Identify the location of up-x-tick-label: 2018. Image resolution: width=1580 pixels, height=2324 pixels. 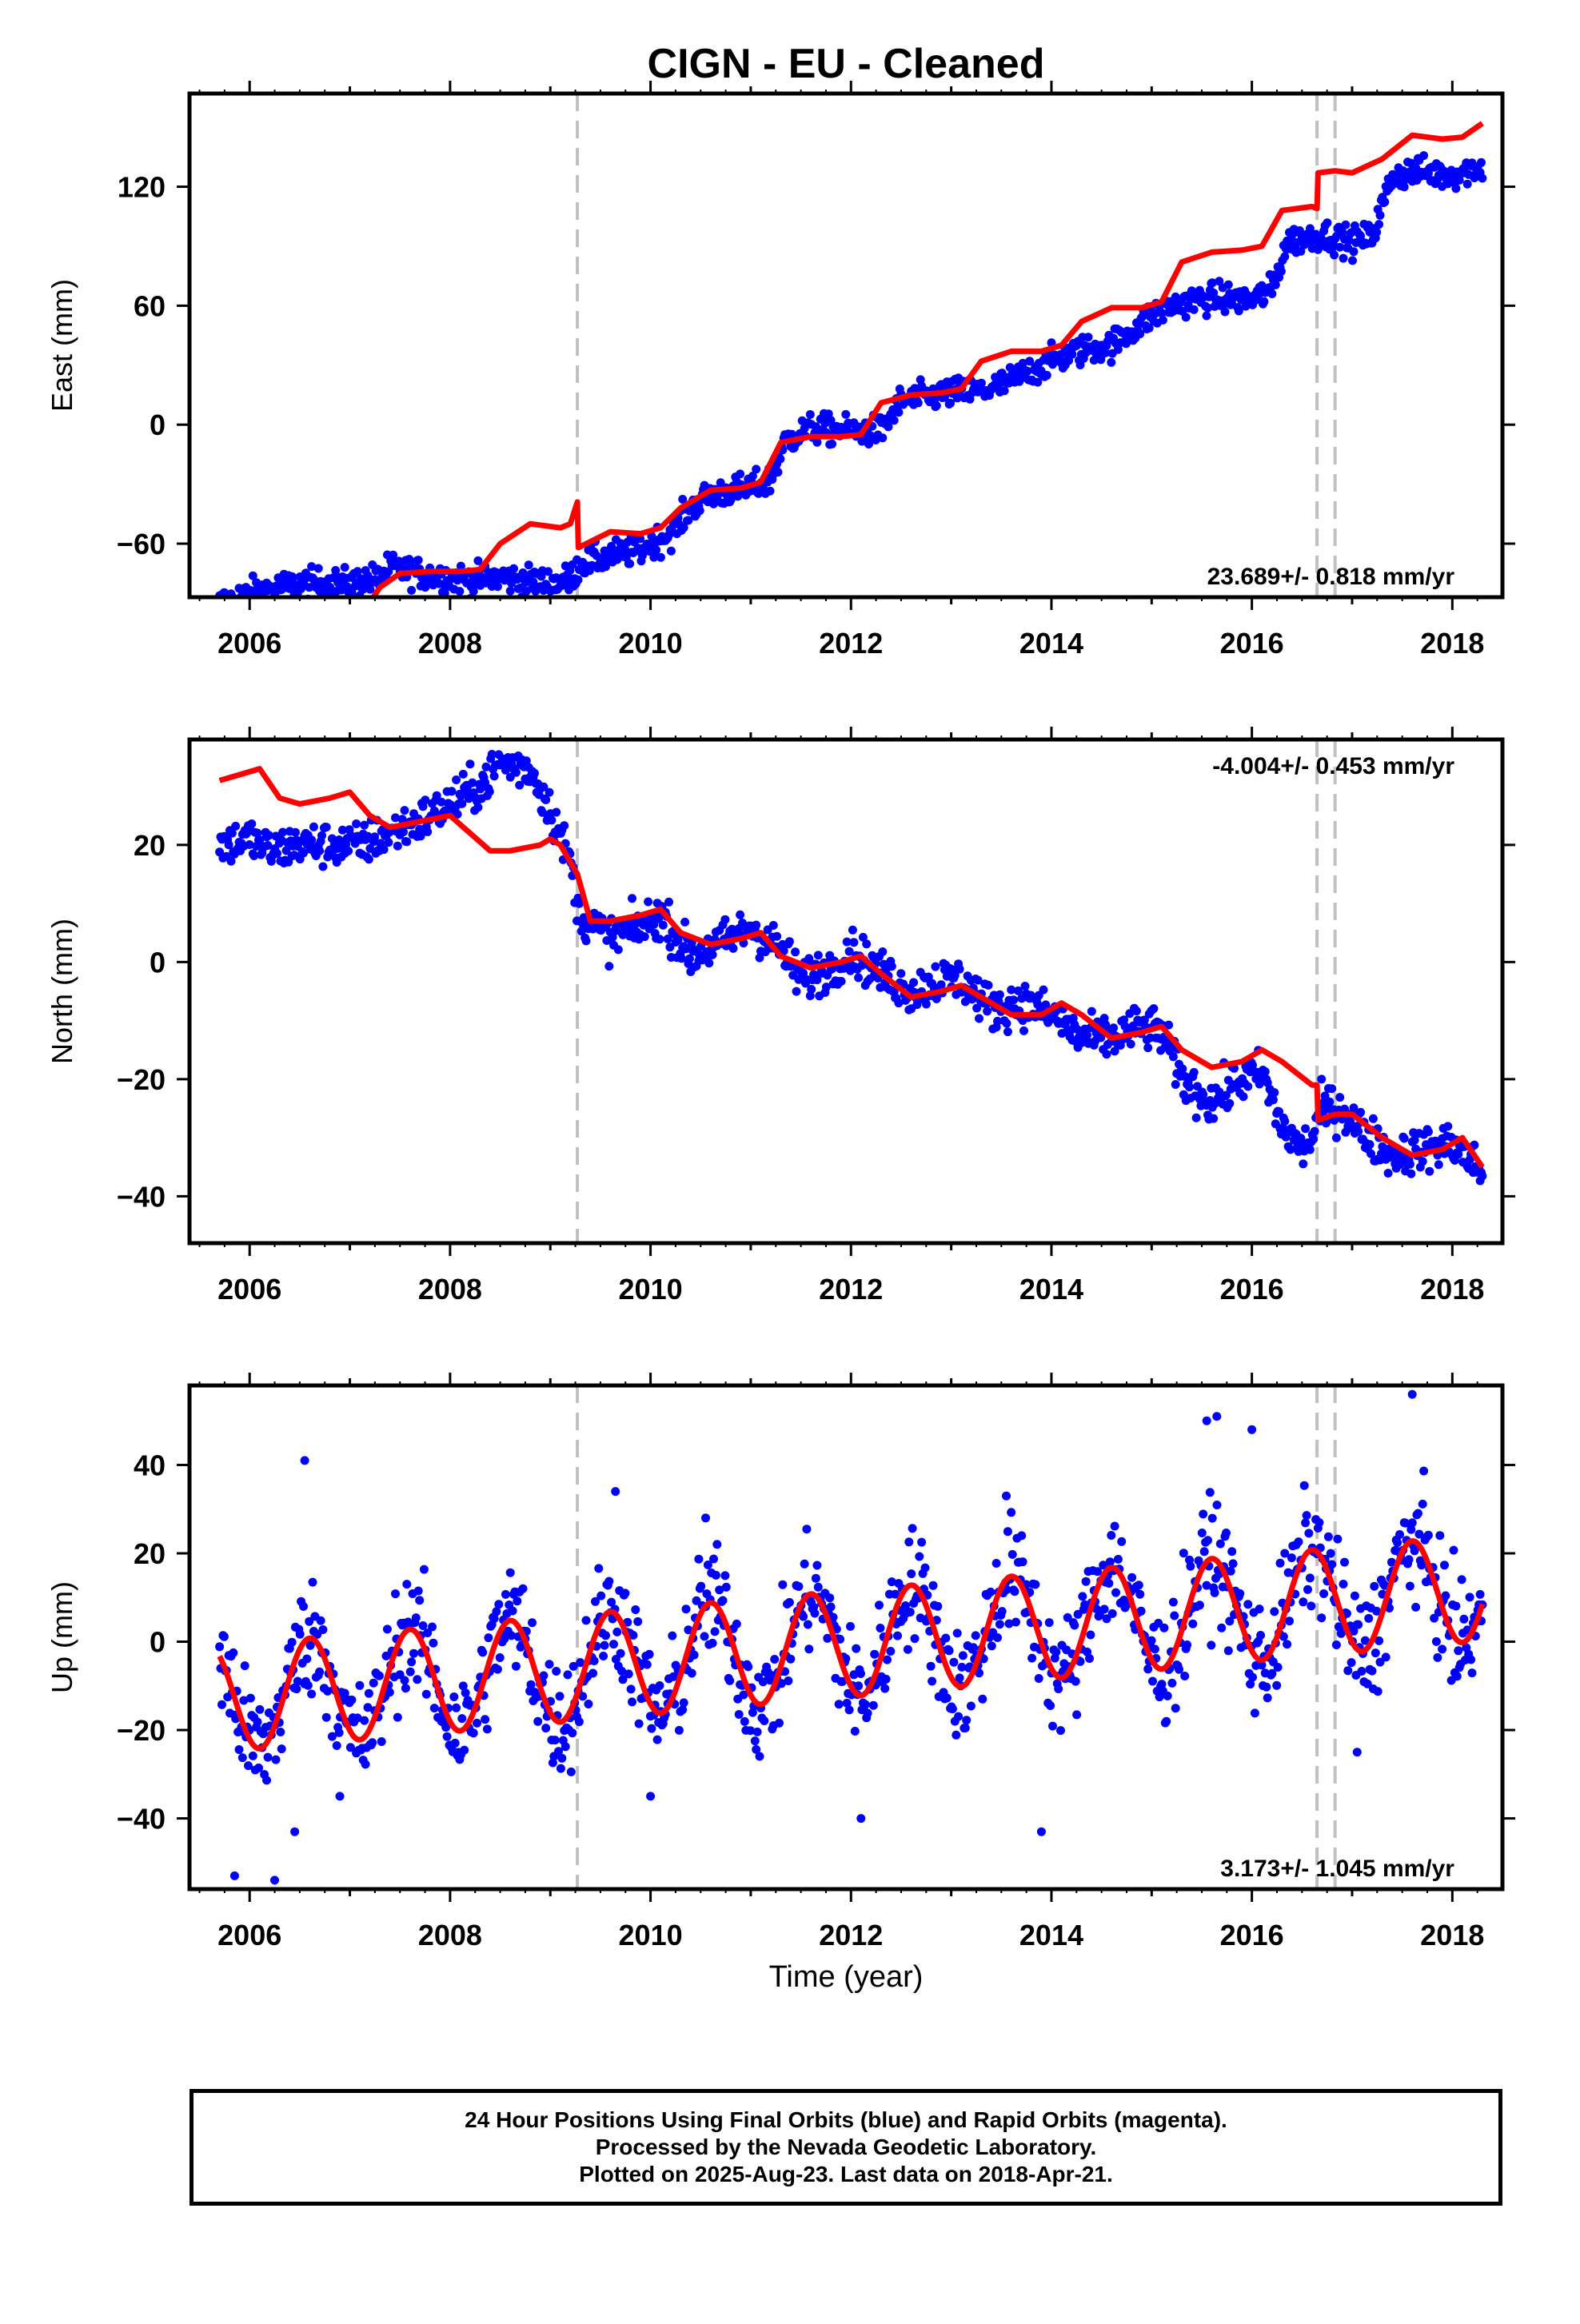
(1452, 1935).